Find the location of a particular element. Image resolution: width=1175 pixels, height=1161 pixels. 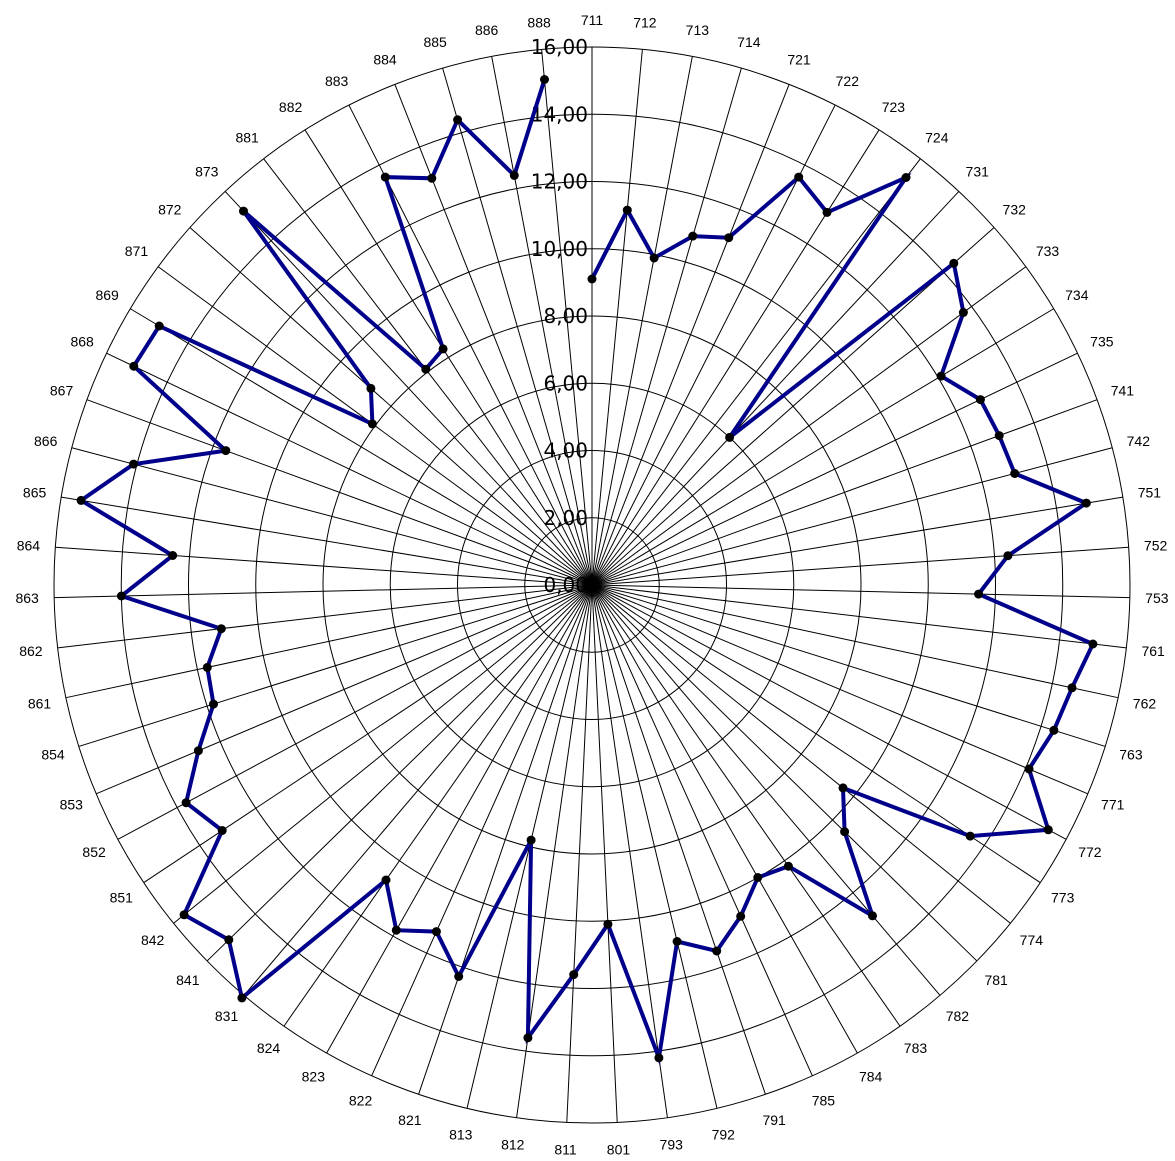

category-label: 863 is located at coordinates (27, 598).